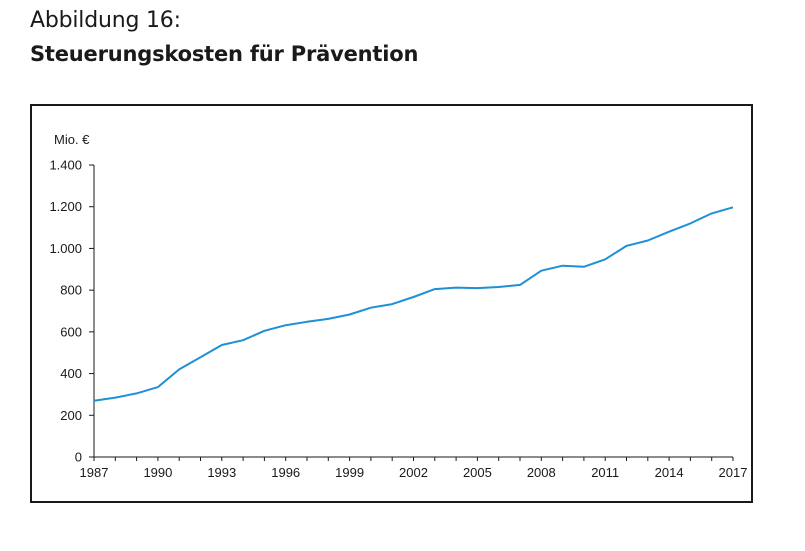 The image size is (805, 551). What do you see at coordinates (71, 311) in the screenshot?
I see `y-axis-ticks: 0 200 400 600 800 1.000 1.200 1.400` at bounding box center [71, 311].